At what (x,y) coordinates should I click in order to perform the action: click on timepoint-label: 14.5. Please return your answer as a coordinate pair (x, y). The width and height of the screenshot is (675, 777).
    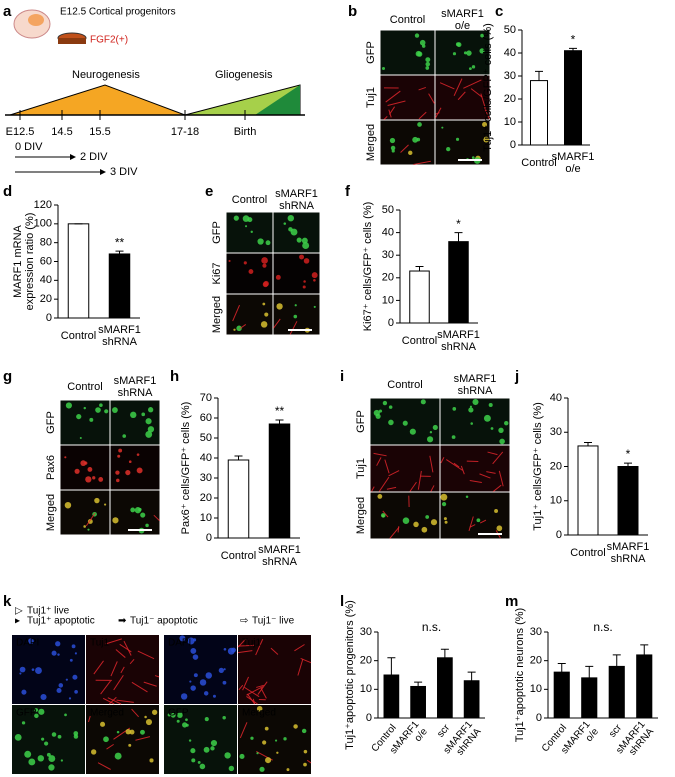
    Looking at the image, I should click on (61, 132).